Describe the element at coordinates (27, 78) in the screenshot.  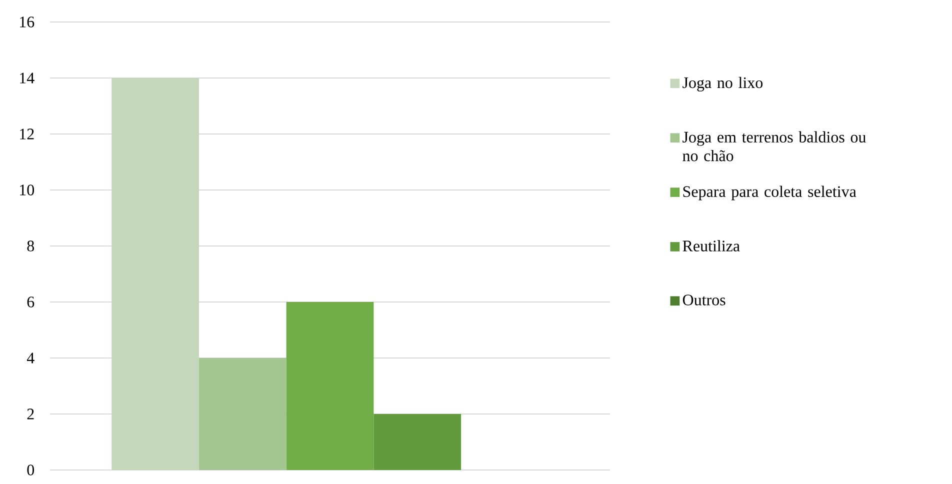
I see `y-tick-label: 14` at that location.